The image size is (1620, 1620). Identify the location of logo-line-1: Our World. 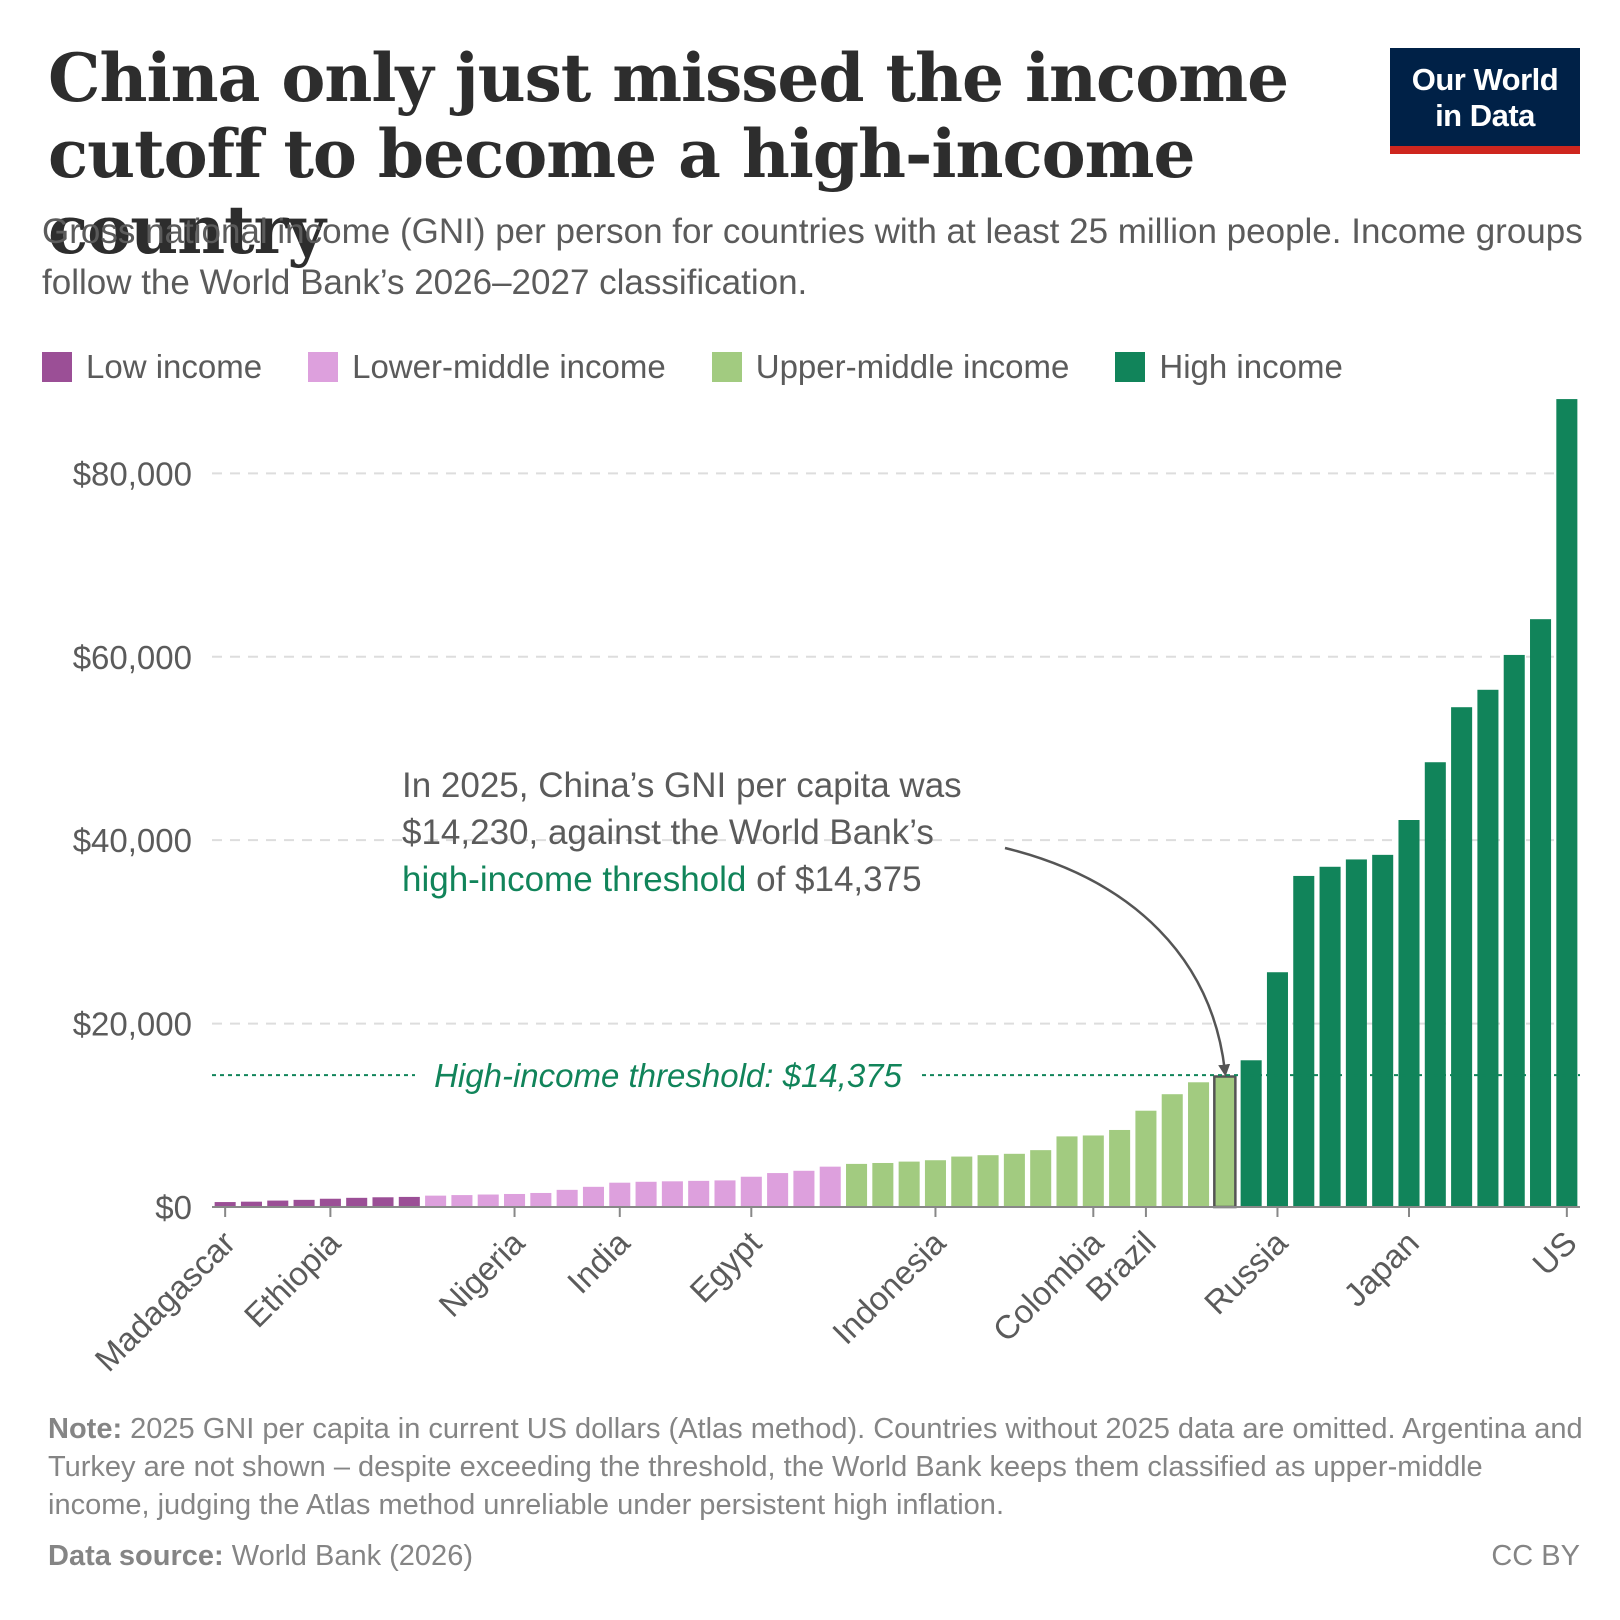
(1485, 79).